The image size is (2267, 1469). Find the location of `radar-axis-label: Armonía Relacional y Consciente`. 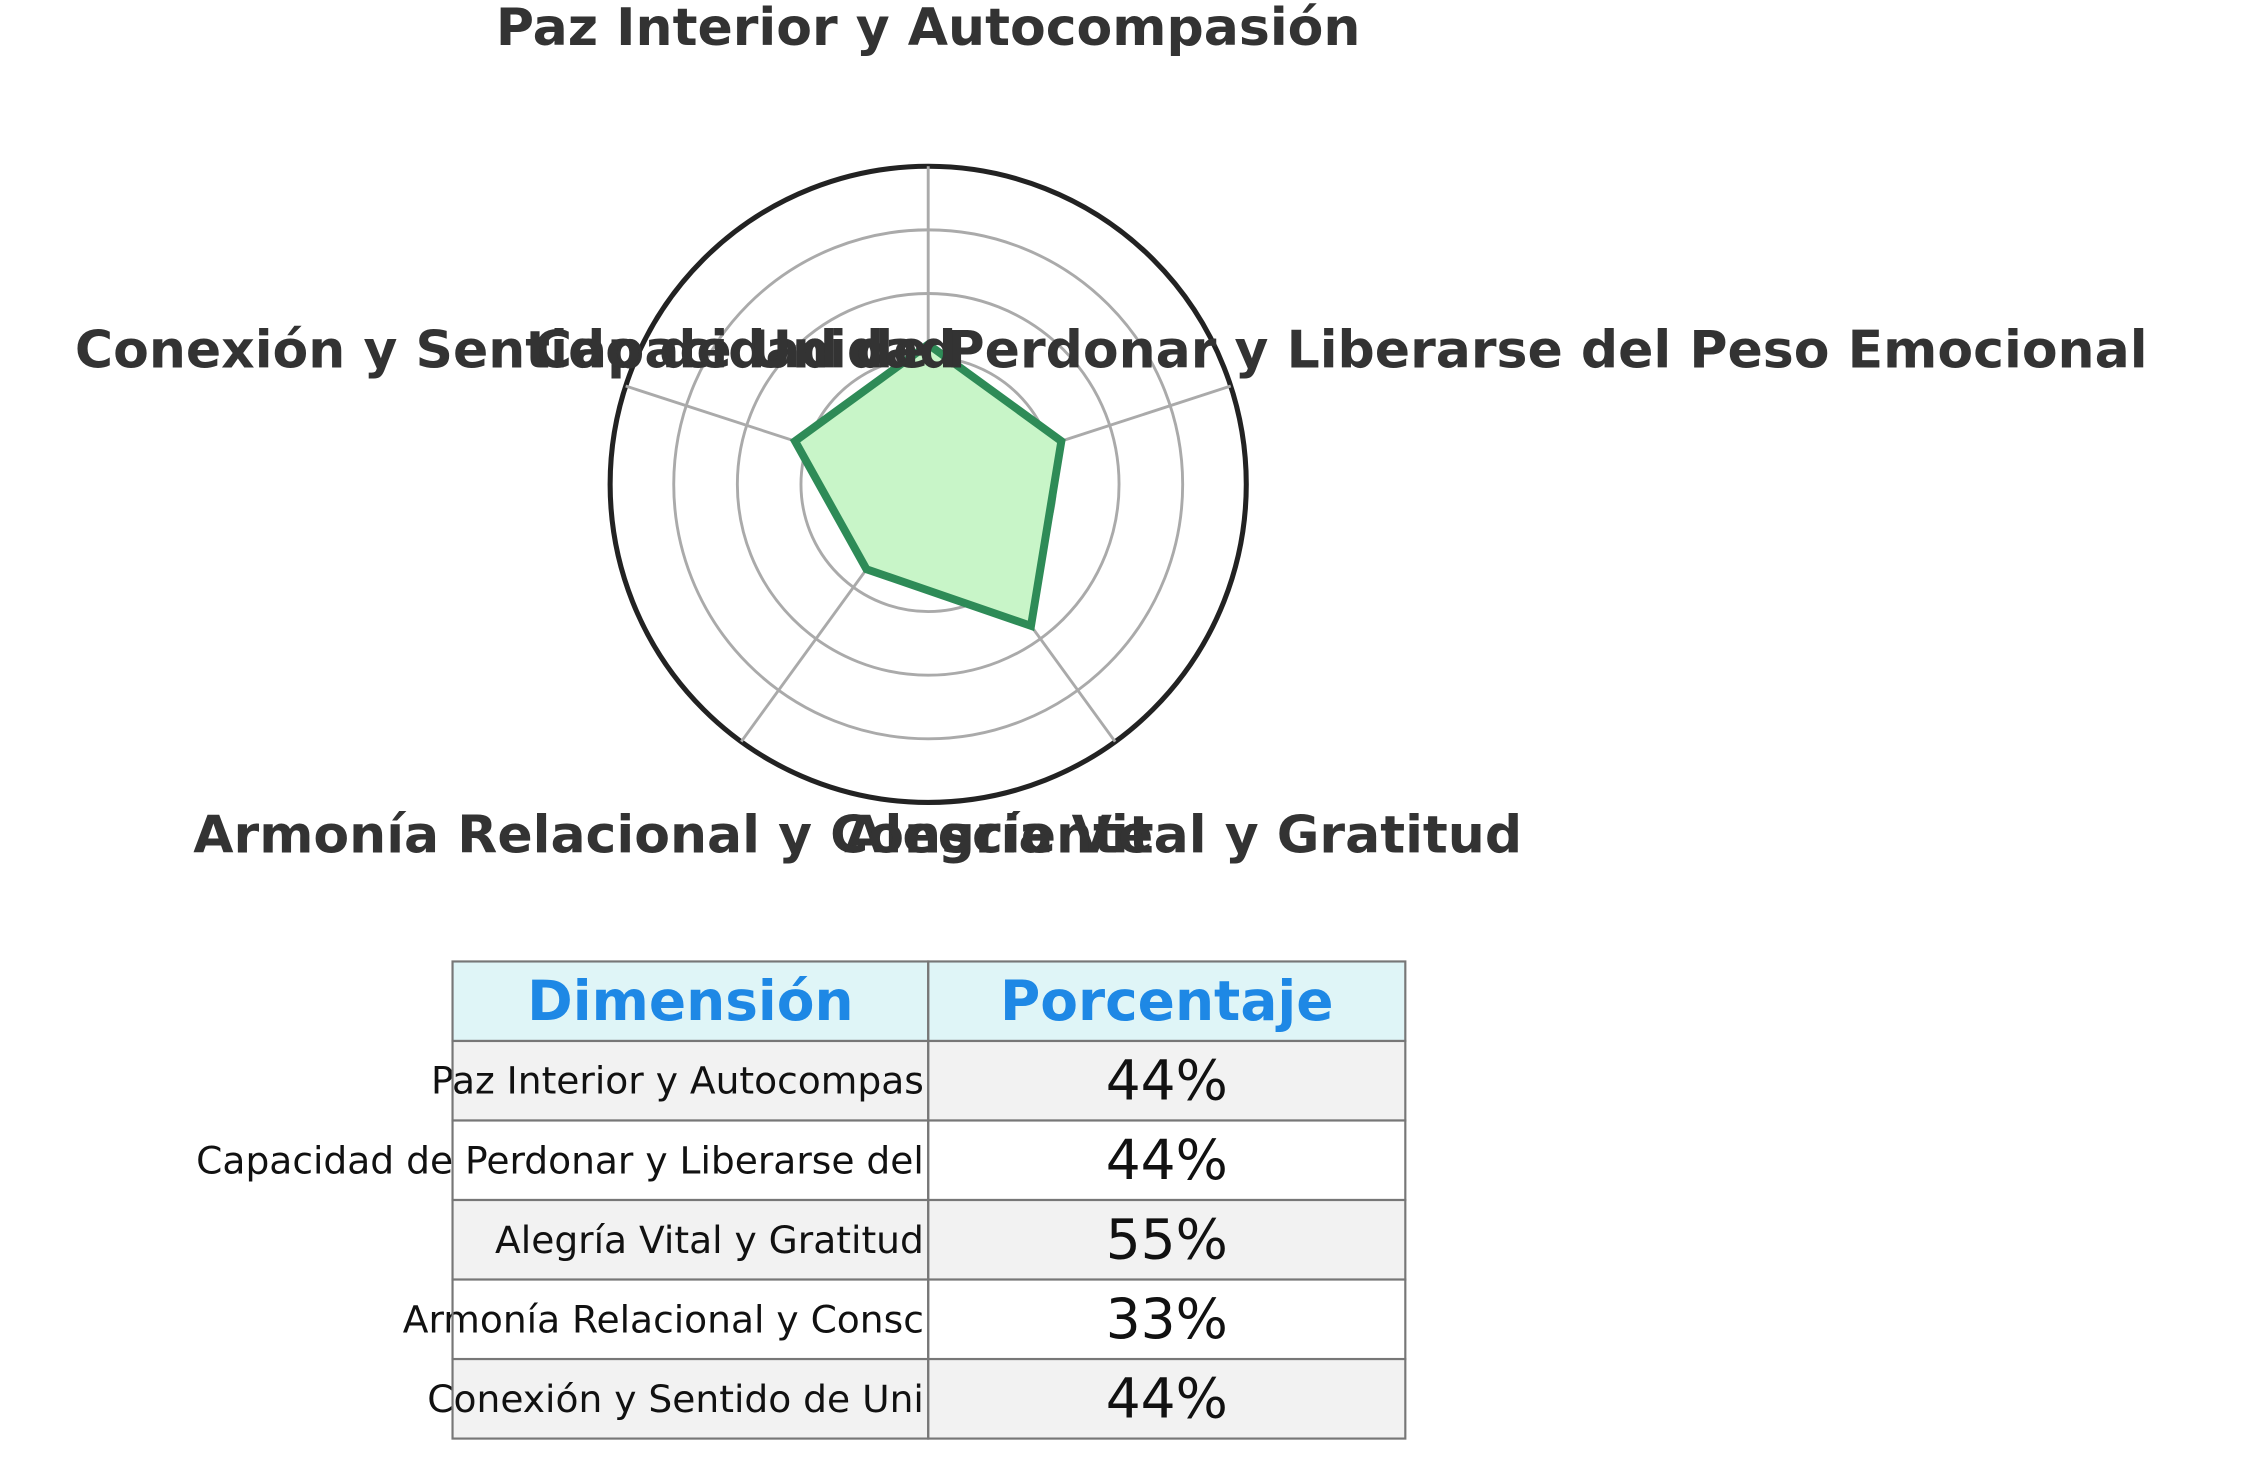

radar-axis-label: Armonía Relacional y Consciente is located at coordinates (673, 836).